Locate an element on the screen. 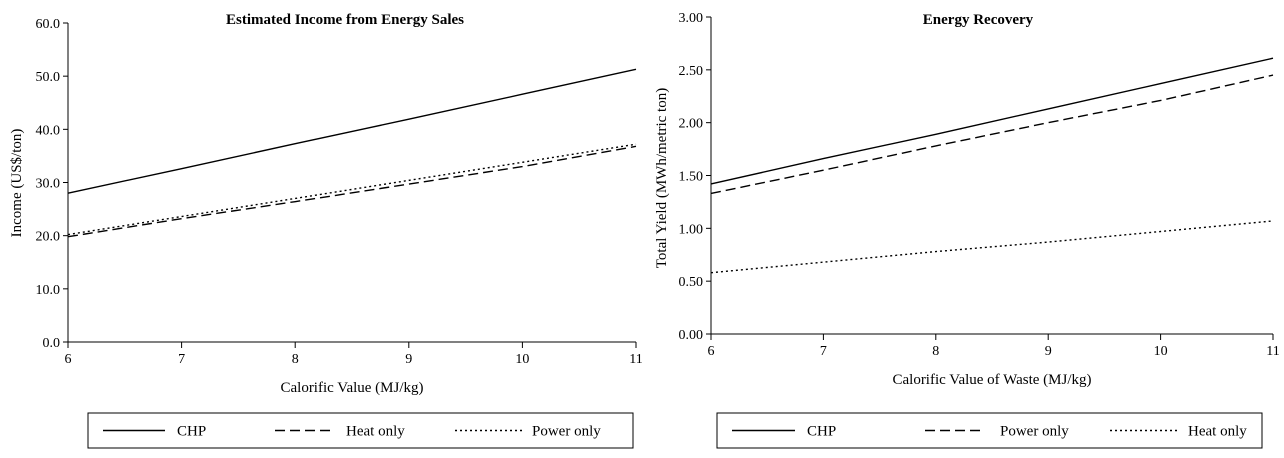 The width and height of the screenshot is (1284, 458). y-tick-label: 3.00 is located at coordinates (691, 18).